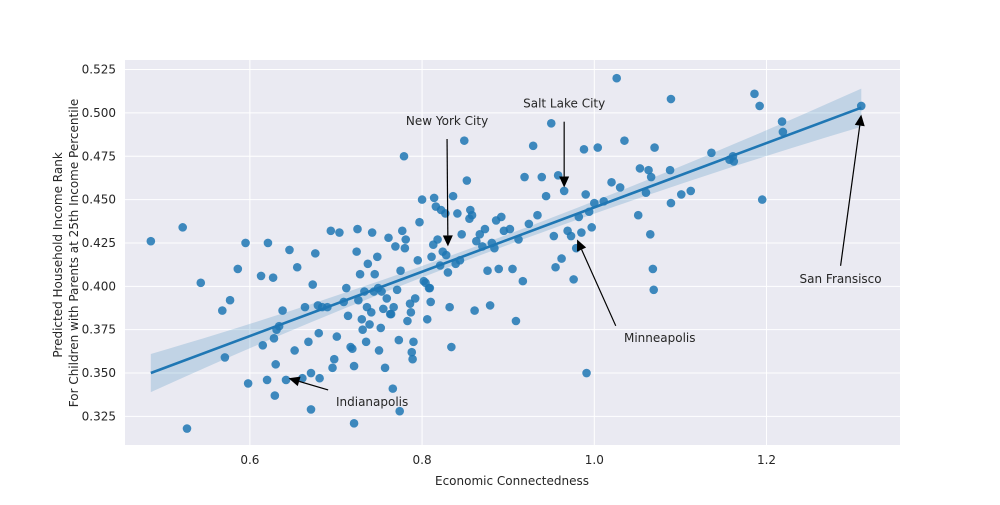  I want to click on y-tick-label-8: 0.525, so click(99, 70).